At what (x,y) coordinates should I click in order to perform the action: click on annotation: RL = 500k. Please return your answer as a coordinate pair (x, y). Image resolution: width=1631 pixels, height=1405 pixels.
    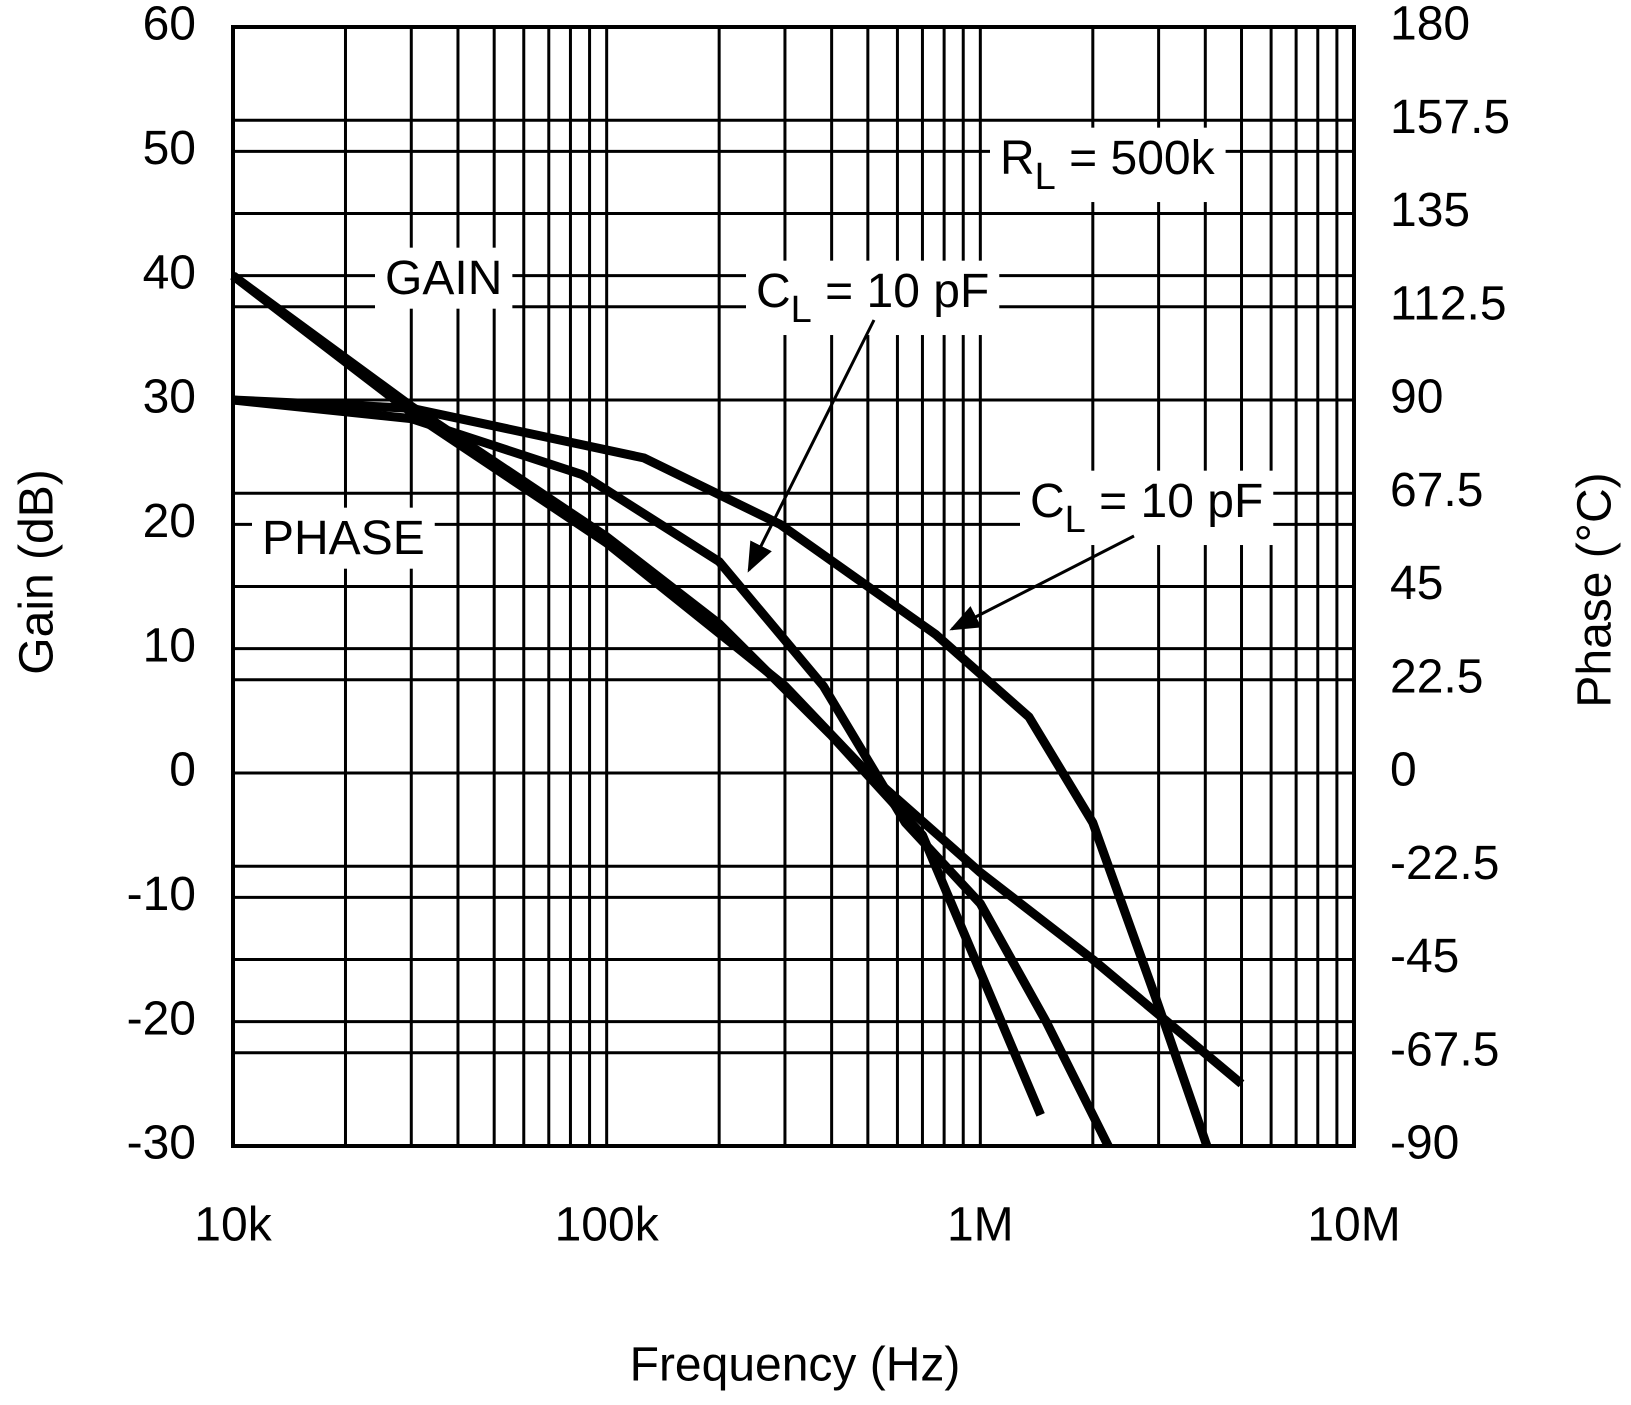
    Looking at the image, I should click on (1108, 165).